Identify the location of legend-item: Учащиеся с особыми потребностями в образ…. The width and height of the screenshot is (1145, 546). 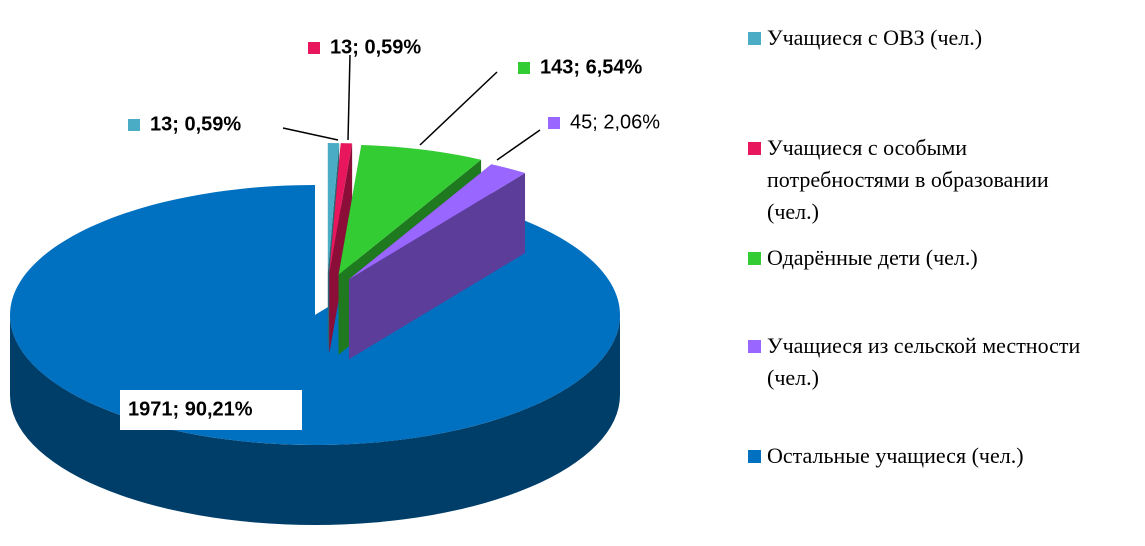
(945, 180).